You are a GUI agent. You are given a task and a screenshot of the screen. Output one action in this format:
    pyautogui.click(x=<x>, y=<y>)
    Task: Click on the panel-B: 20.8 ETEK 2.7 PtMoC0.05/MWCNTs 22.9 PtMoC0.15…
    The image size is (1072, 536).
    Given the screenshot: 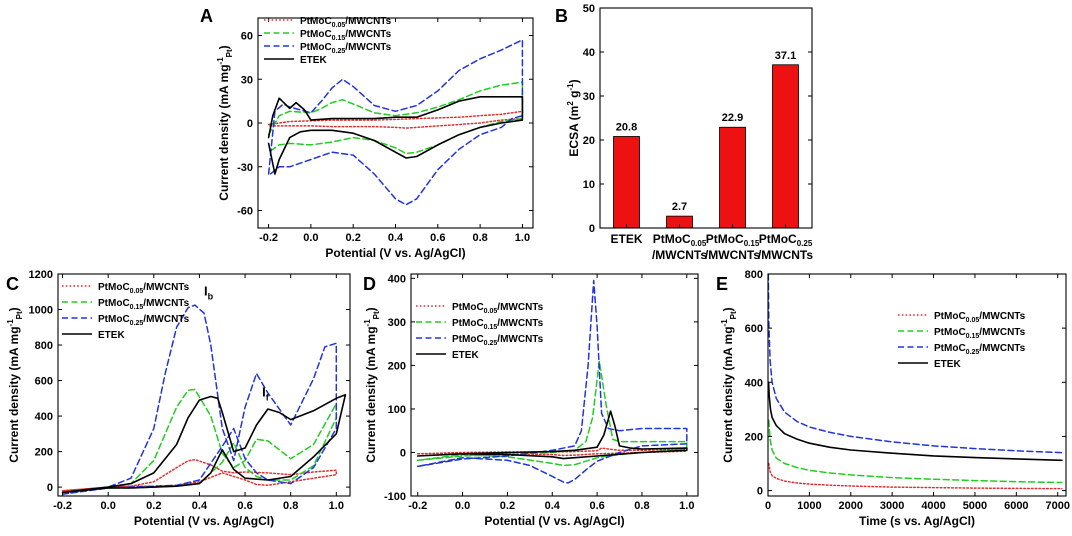 What is the action you would take?
    pyautogui.click(x=684, y=132)
    